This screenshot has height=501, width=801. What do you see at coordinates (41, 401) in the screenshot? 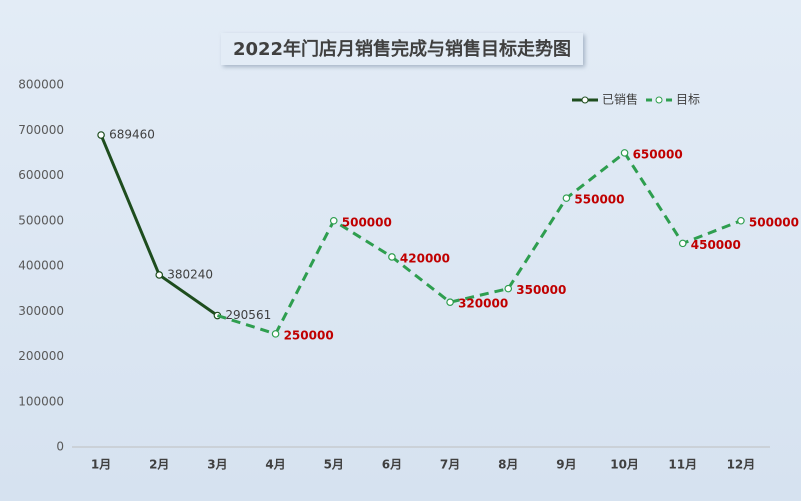
I see `y-tick-label: 100000` at bounding box center [41, 401].